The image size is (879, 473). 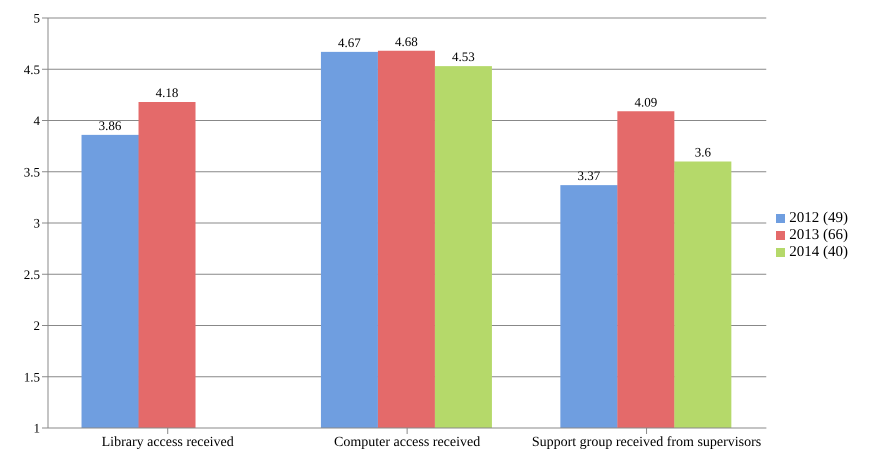 What do you see at coordinates (407, 442) in the screenshot?
I see `x-tick-label: Computer access received` at bounding box center [407, 442].